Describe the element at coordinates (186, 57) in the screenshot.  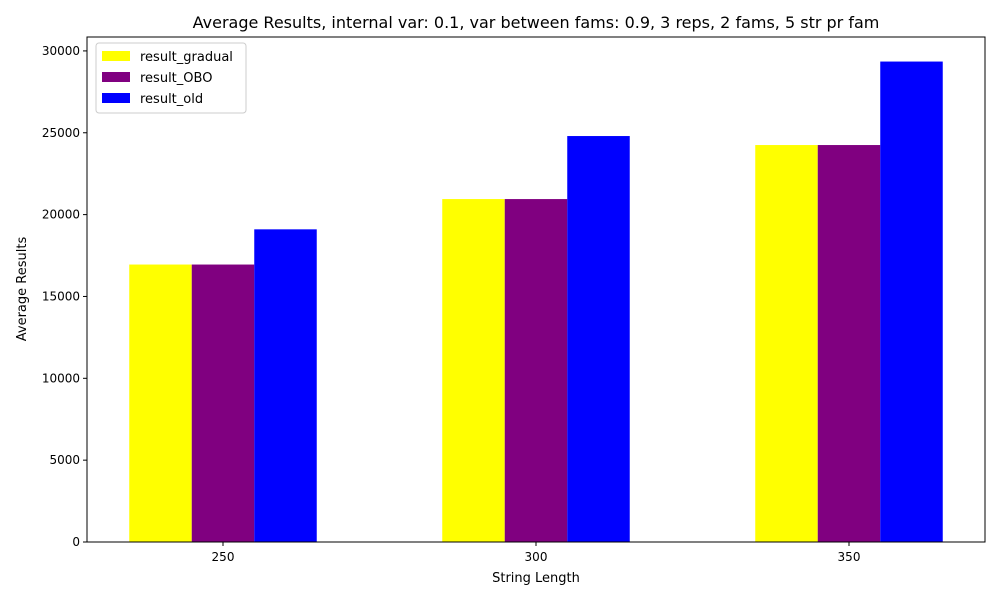
I see `legend-label-result_gradual: result_gradual` at that location.